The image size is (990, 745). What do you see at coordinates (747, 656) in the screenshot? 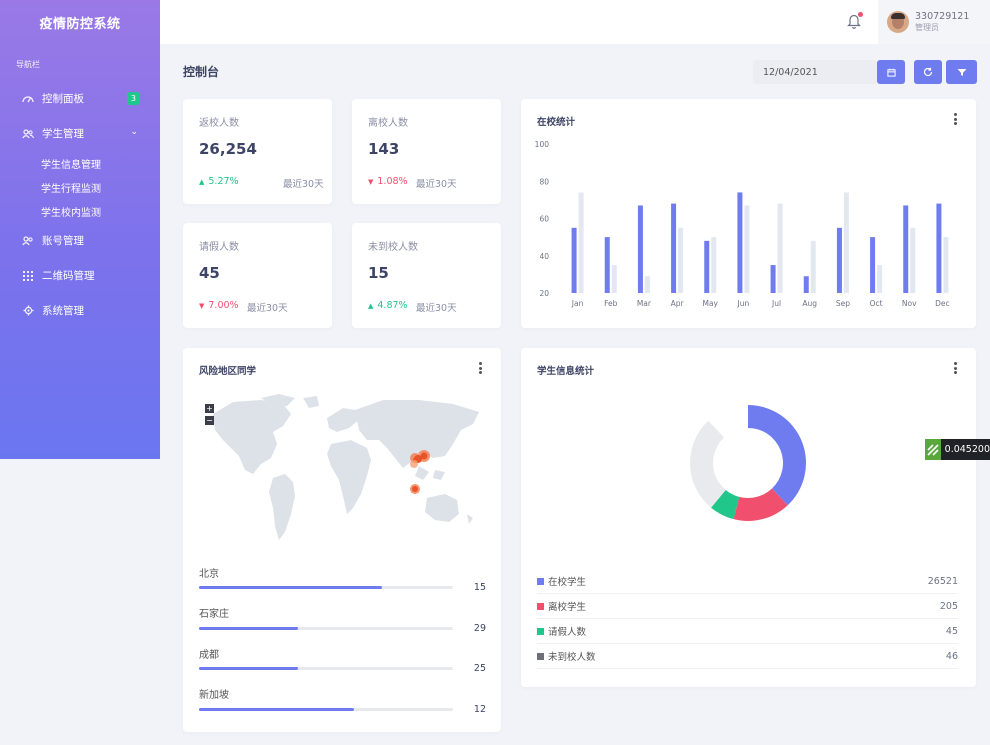
I see `legend-row: 未到校人数 46` at bounding box center [747, 656].